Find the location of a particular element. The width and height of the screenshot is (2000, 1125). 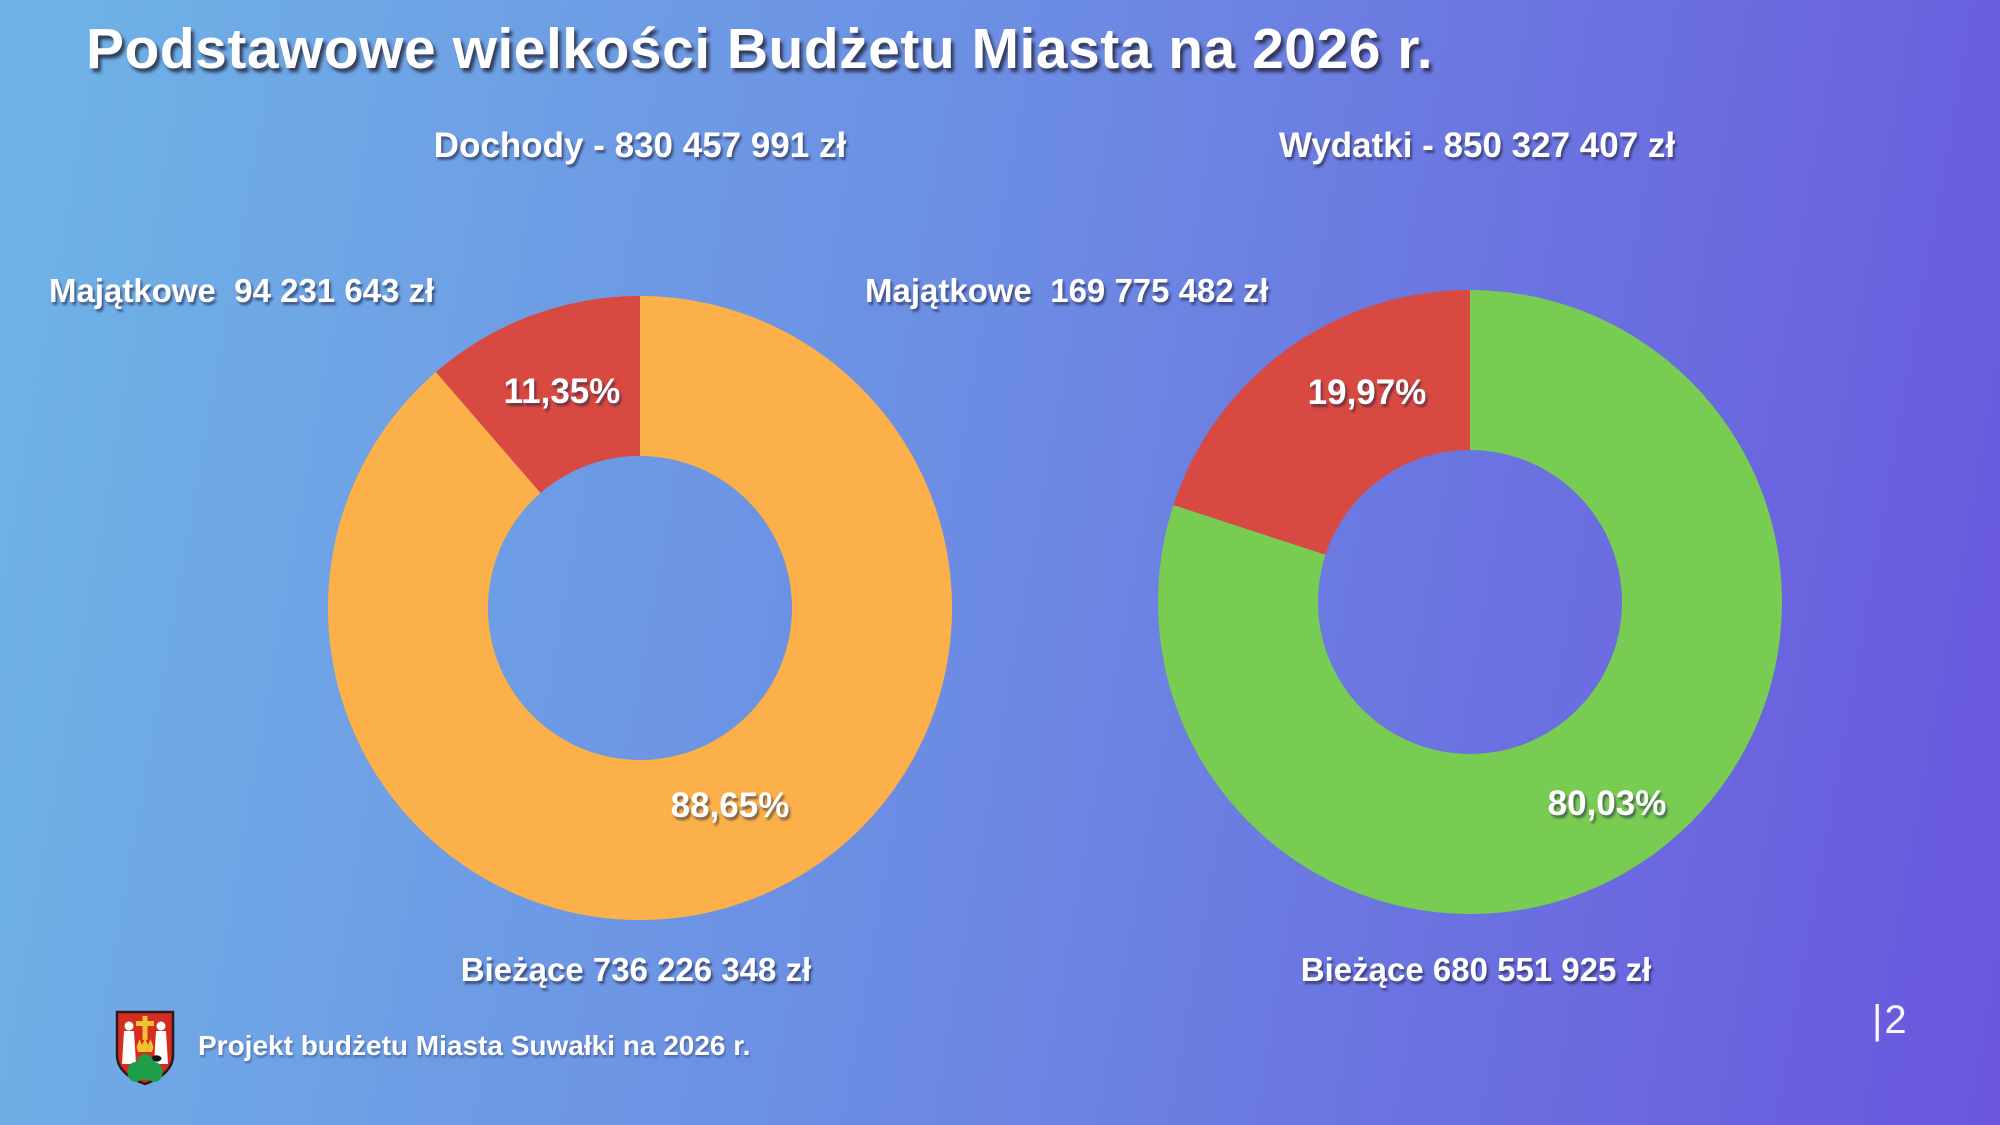

saint-left-body is located at coordinates (129, 1047).